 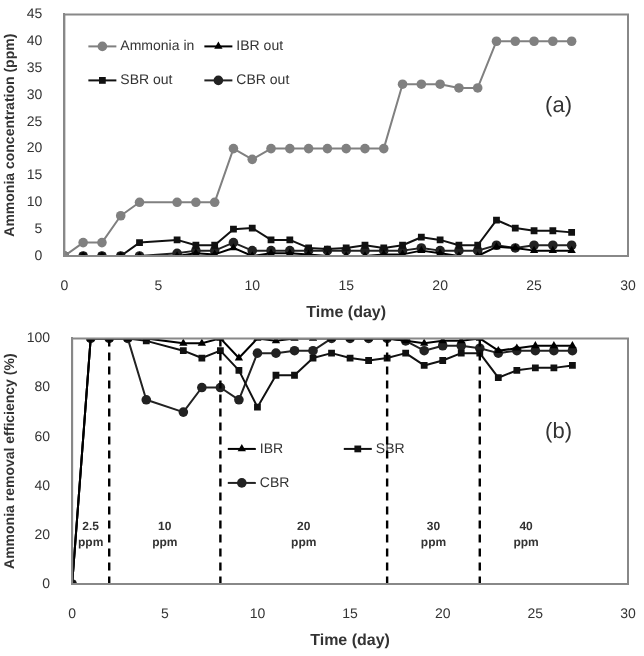 What do you see at coordinates (558, 431) in the screenshot?
I see `annotation: (b)` at bounding box center [558, 431].